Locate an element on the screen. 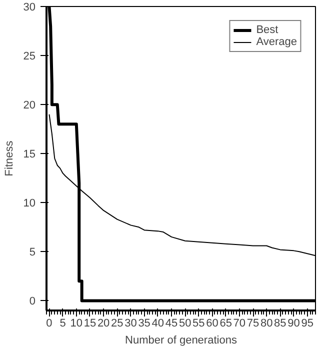 This screenshot has width=321, height=349. x-tick-label: 80 is located at coordinates (266, 324).